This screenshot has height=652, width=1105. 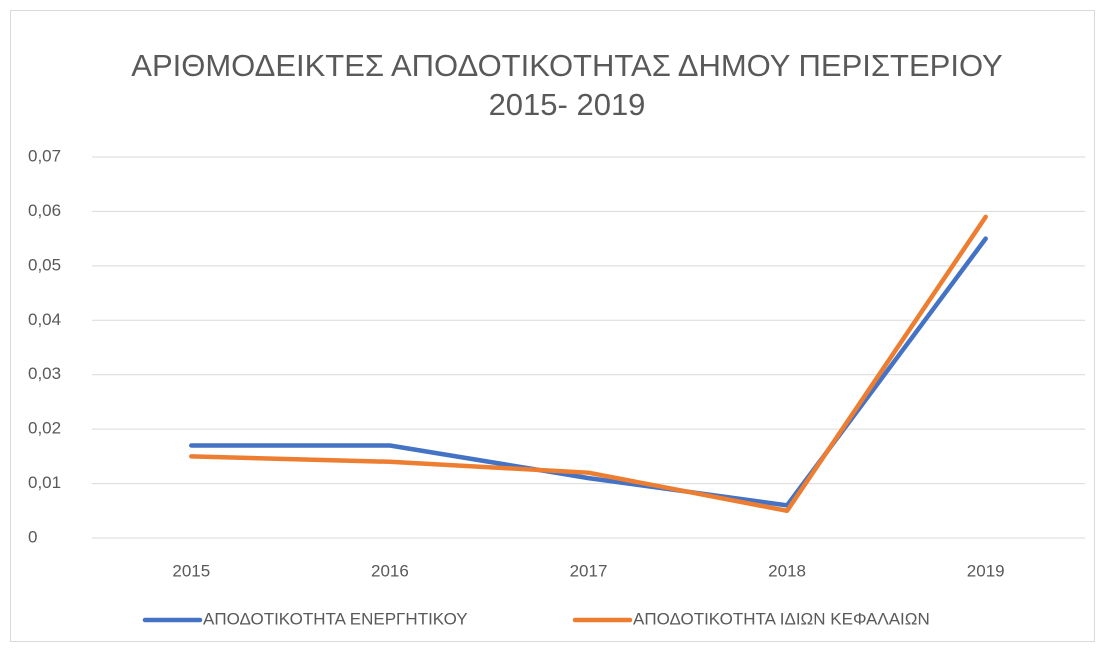 I want to click on x-tick-label: 2019, so click(x=986, y=570).